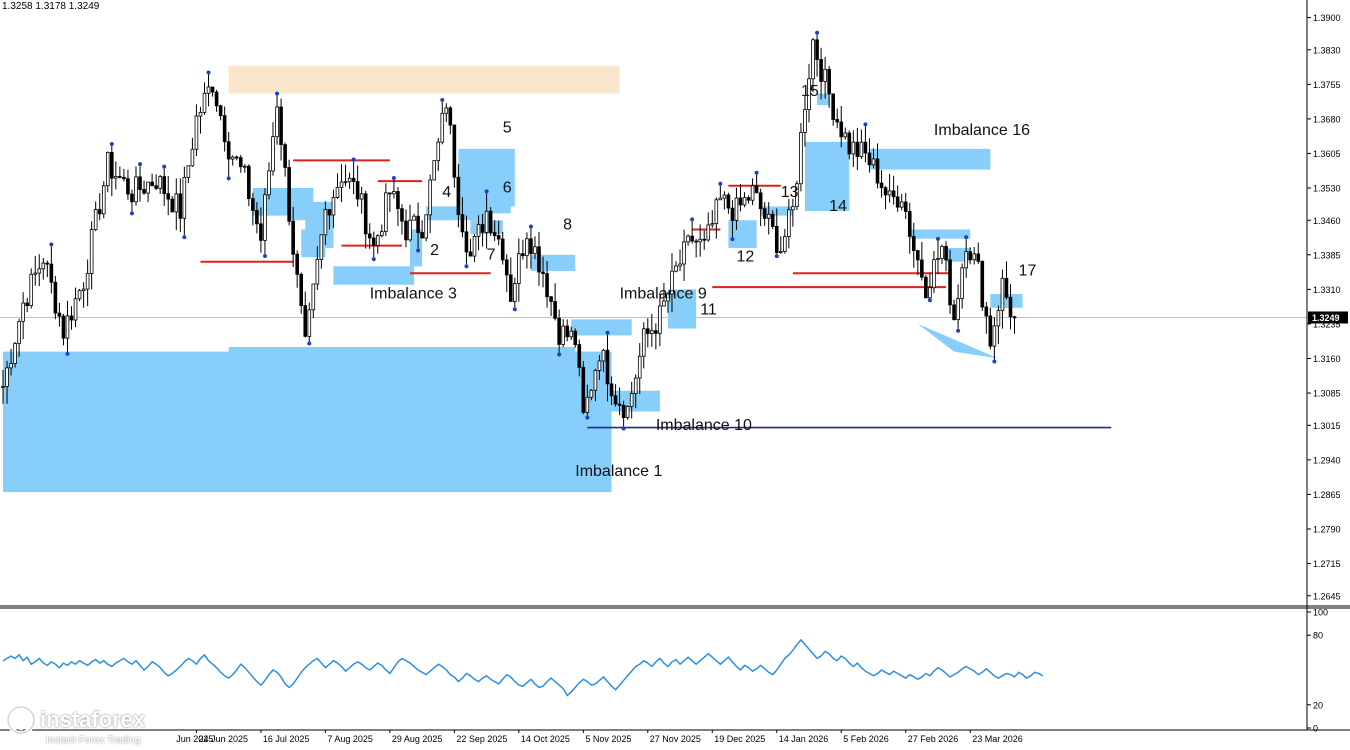 Image resolution: width=1350 pixels, height=750 pixels. Describe the element at coordinates (446, 192) in the screenshot. I see `annotation-label: 4` at that location.